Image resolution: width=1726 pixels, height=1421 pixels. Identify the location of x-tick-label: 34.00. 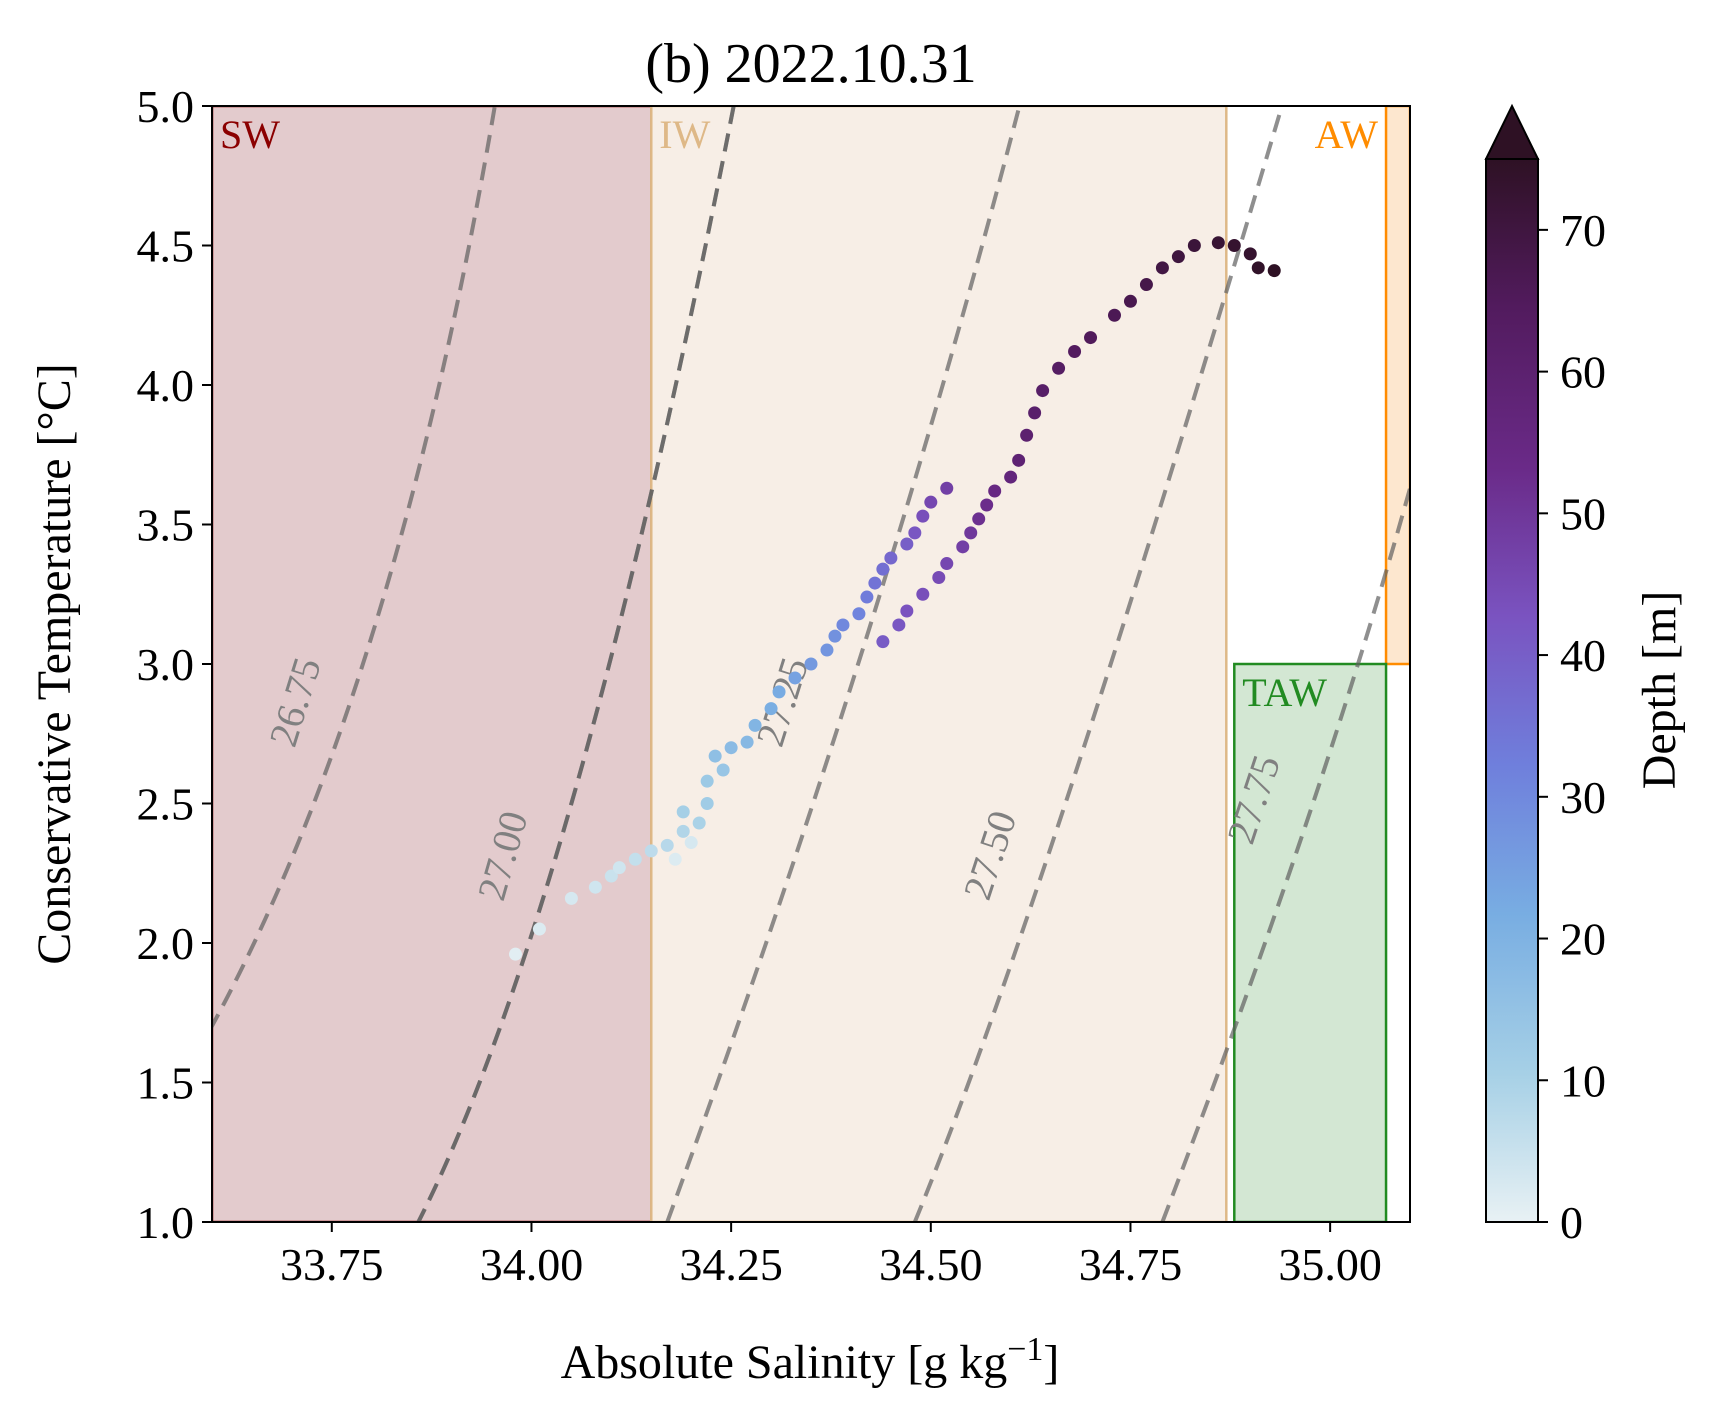
(532, 1264).